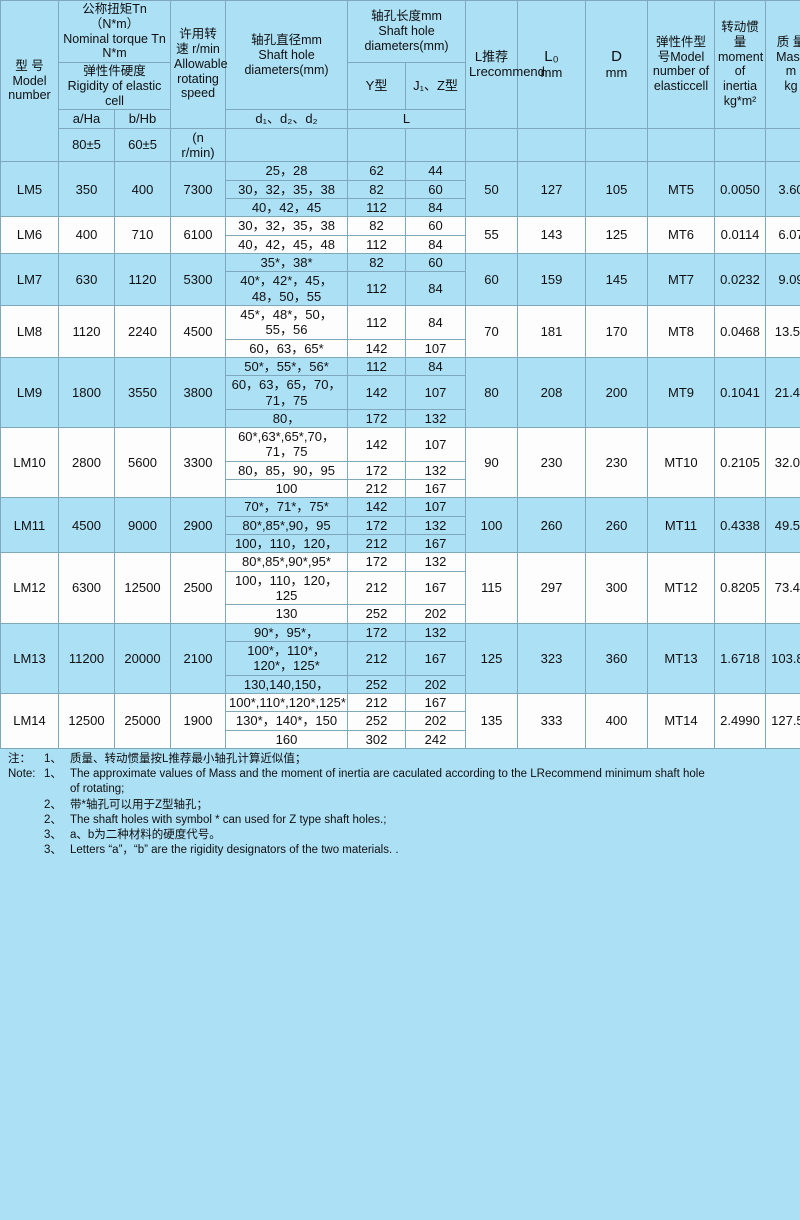 The height and width of the screenshot is (1220, 800). What do you see at coordinates (86, 331) in the screenshot?
I see `cell-torque-a: 1120` at bounding box center [86, 331].